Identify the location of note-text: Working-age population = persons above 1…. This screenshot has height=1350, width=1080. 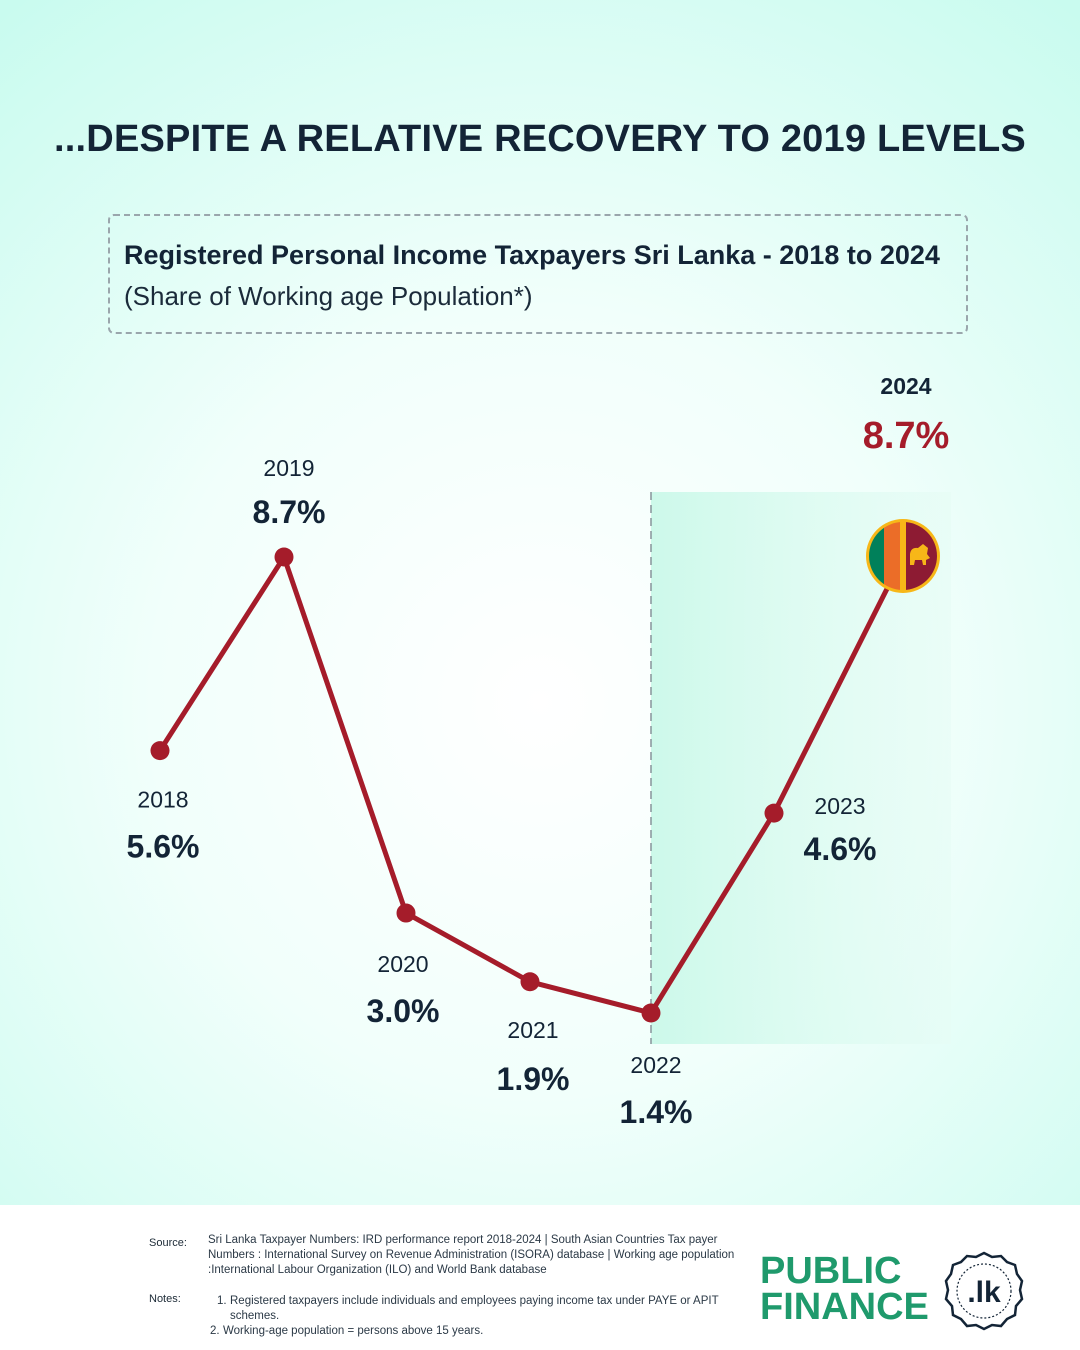
(353, 1331).